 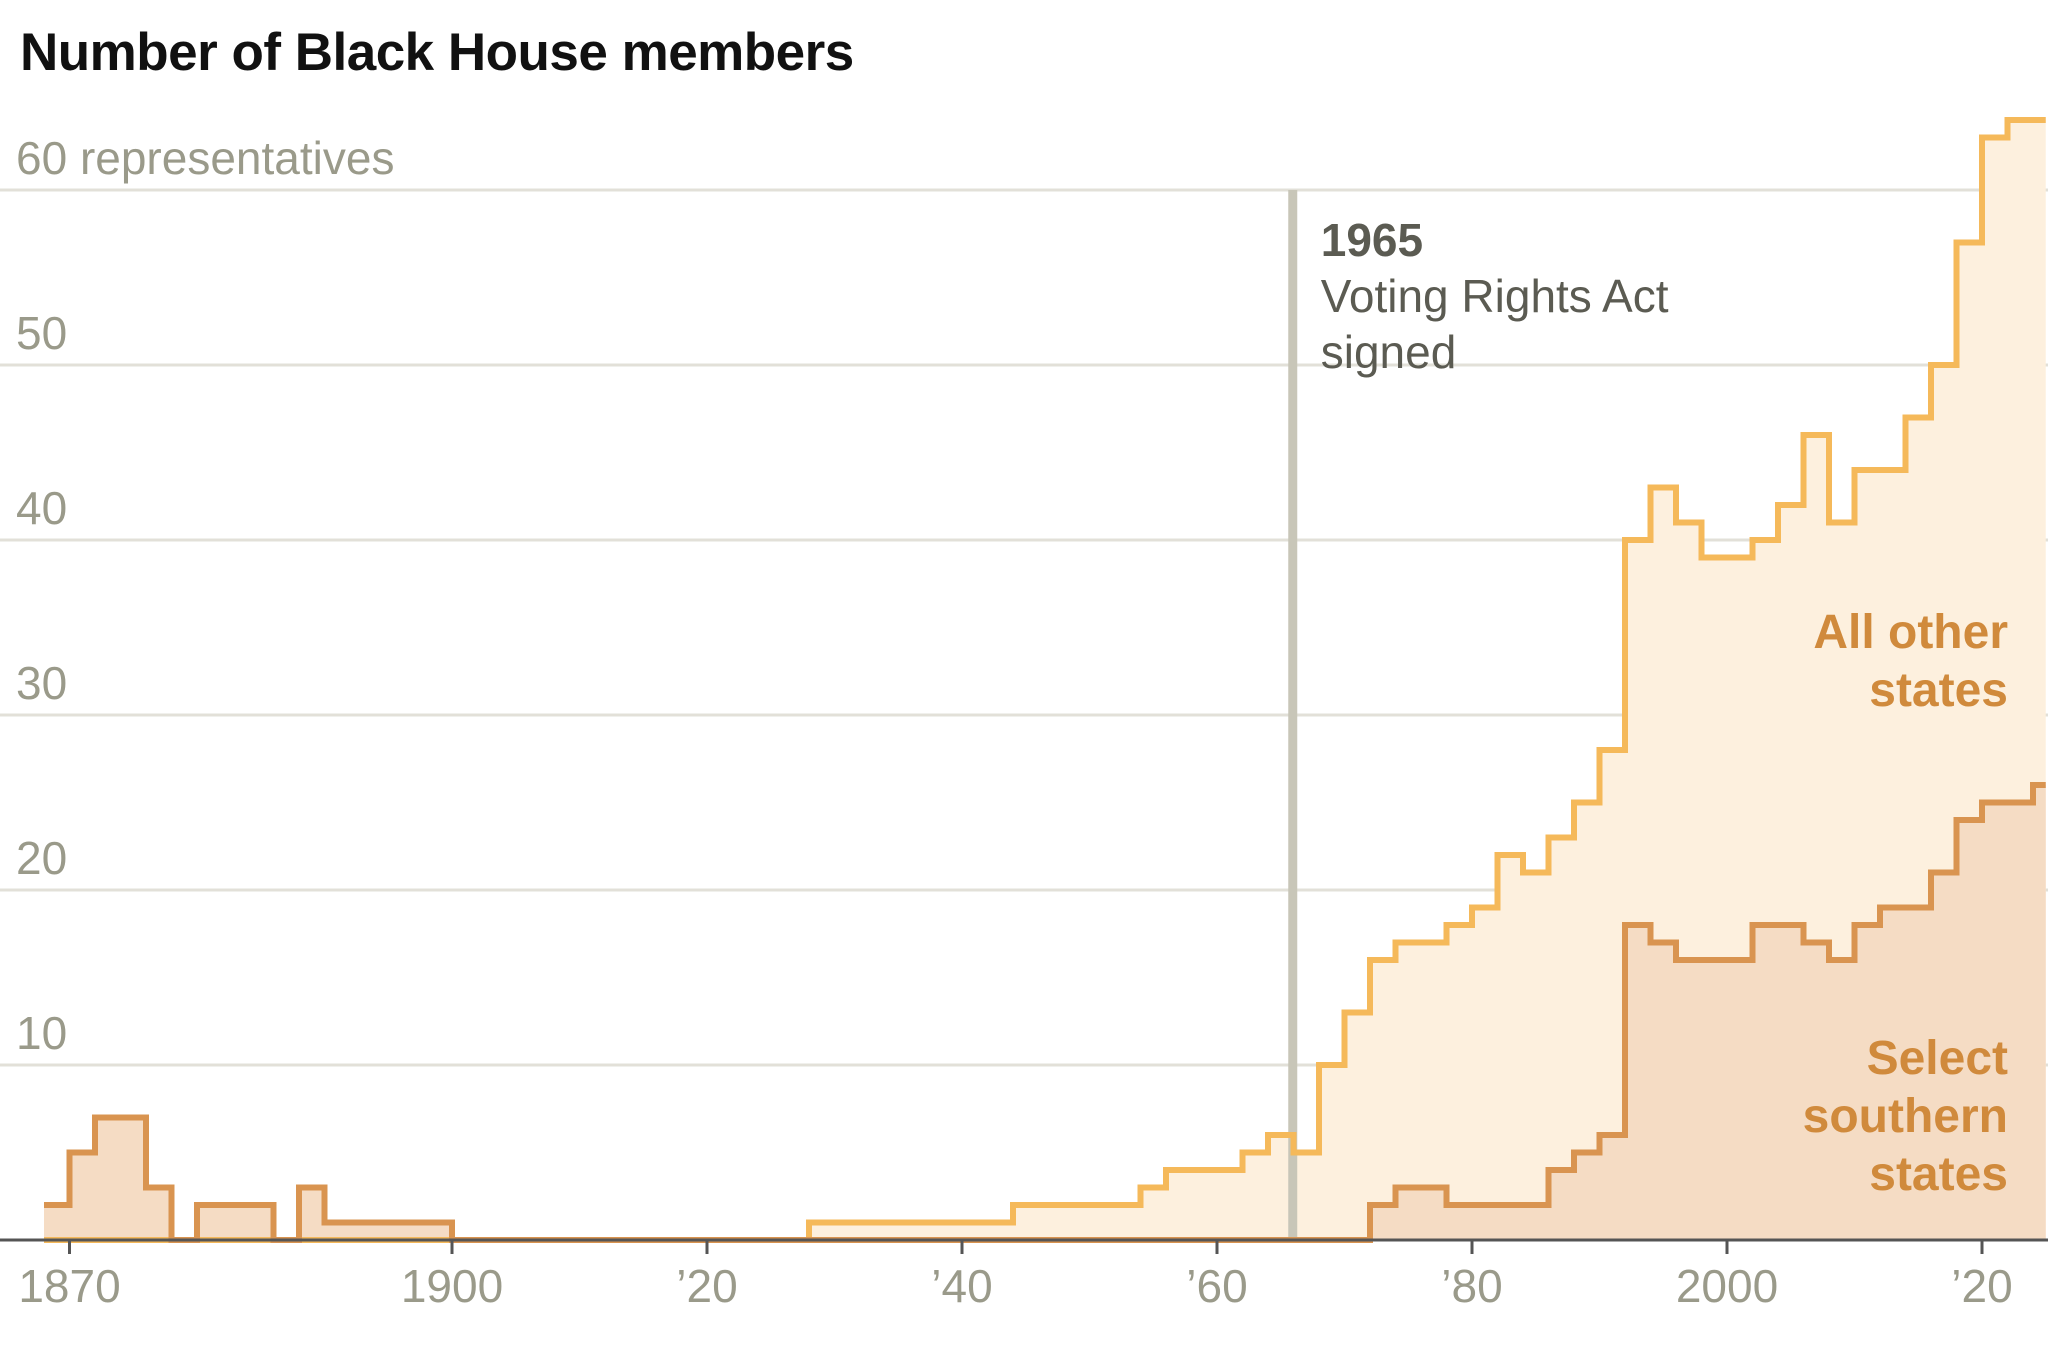 I want to click on y-tick-label: 20, so click(x=41, y=858).